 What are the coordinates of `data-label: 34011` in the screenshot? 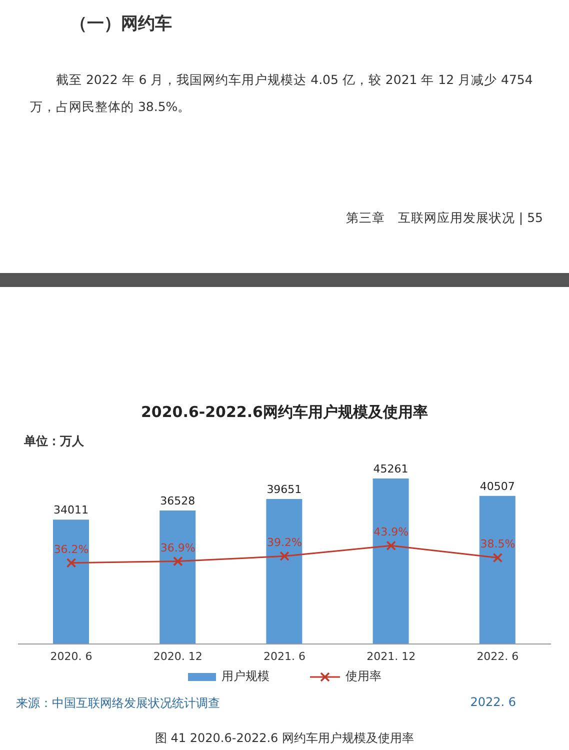 It's located at (71, 510).